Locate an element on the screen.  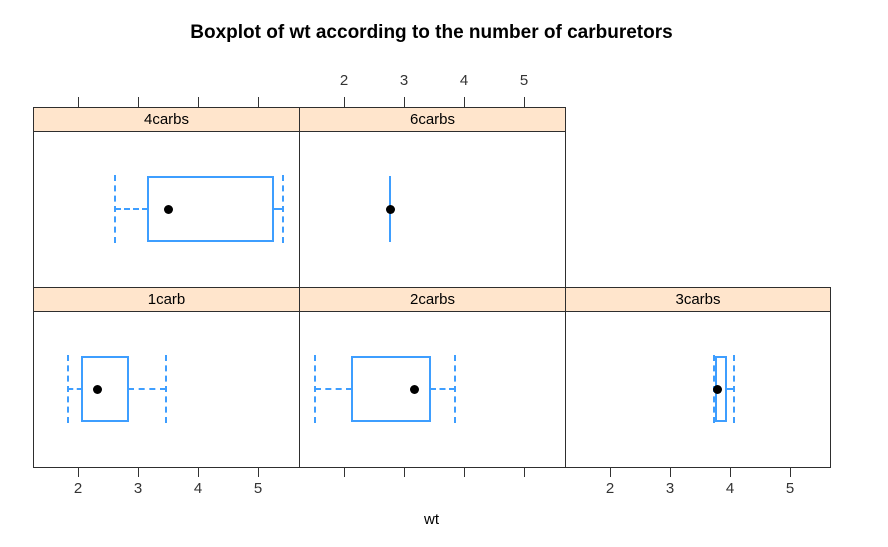
whisker-cap-high-4carbs is located at coordinates (283, 209).